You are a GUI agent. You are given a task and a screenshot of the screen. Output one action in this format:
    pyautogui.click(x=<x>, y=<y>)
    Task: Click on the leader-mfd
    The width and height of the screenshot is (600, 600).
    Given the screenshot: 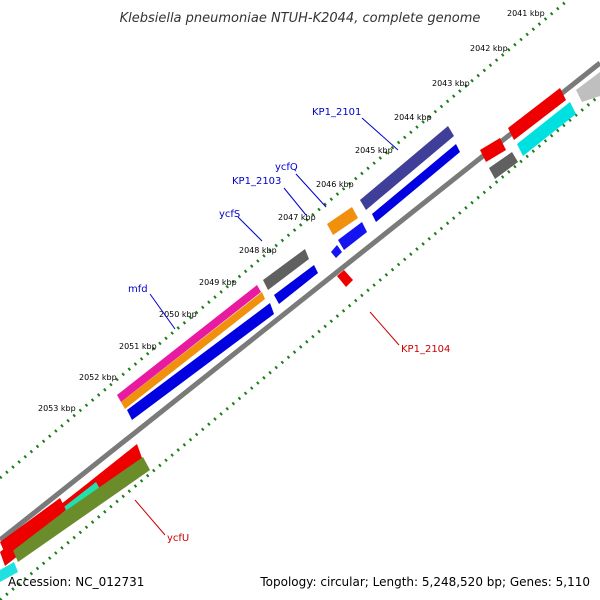 What is the action you would take?
    pyautogui.click(x=162, y=311)
    